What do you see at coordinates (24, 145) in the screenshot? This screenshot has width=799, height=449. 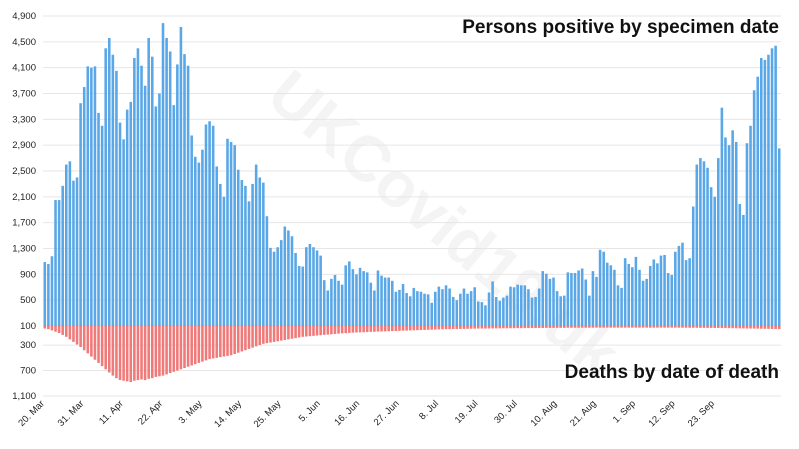 I see `y-tick-label: 2,900` at bounding box center [24, 145].